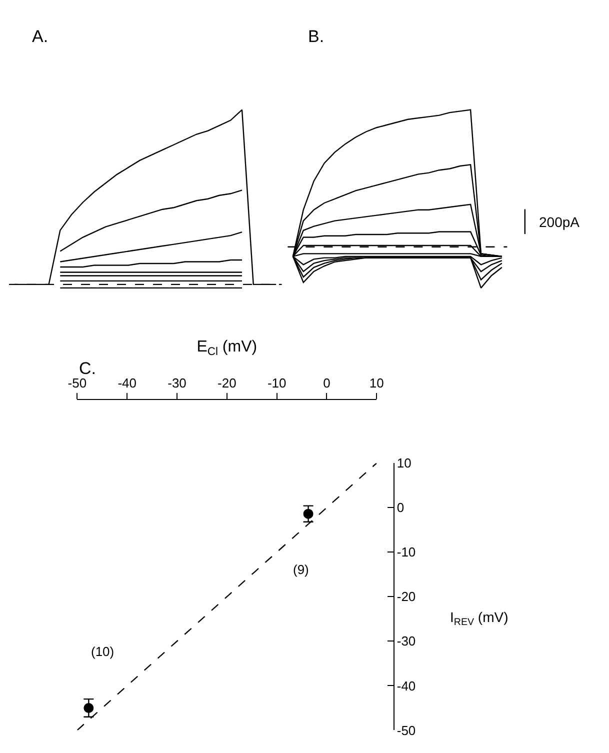  I want to click on x-tick-label: -40, so click(127, 383).